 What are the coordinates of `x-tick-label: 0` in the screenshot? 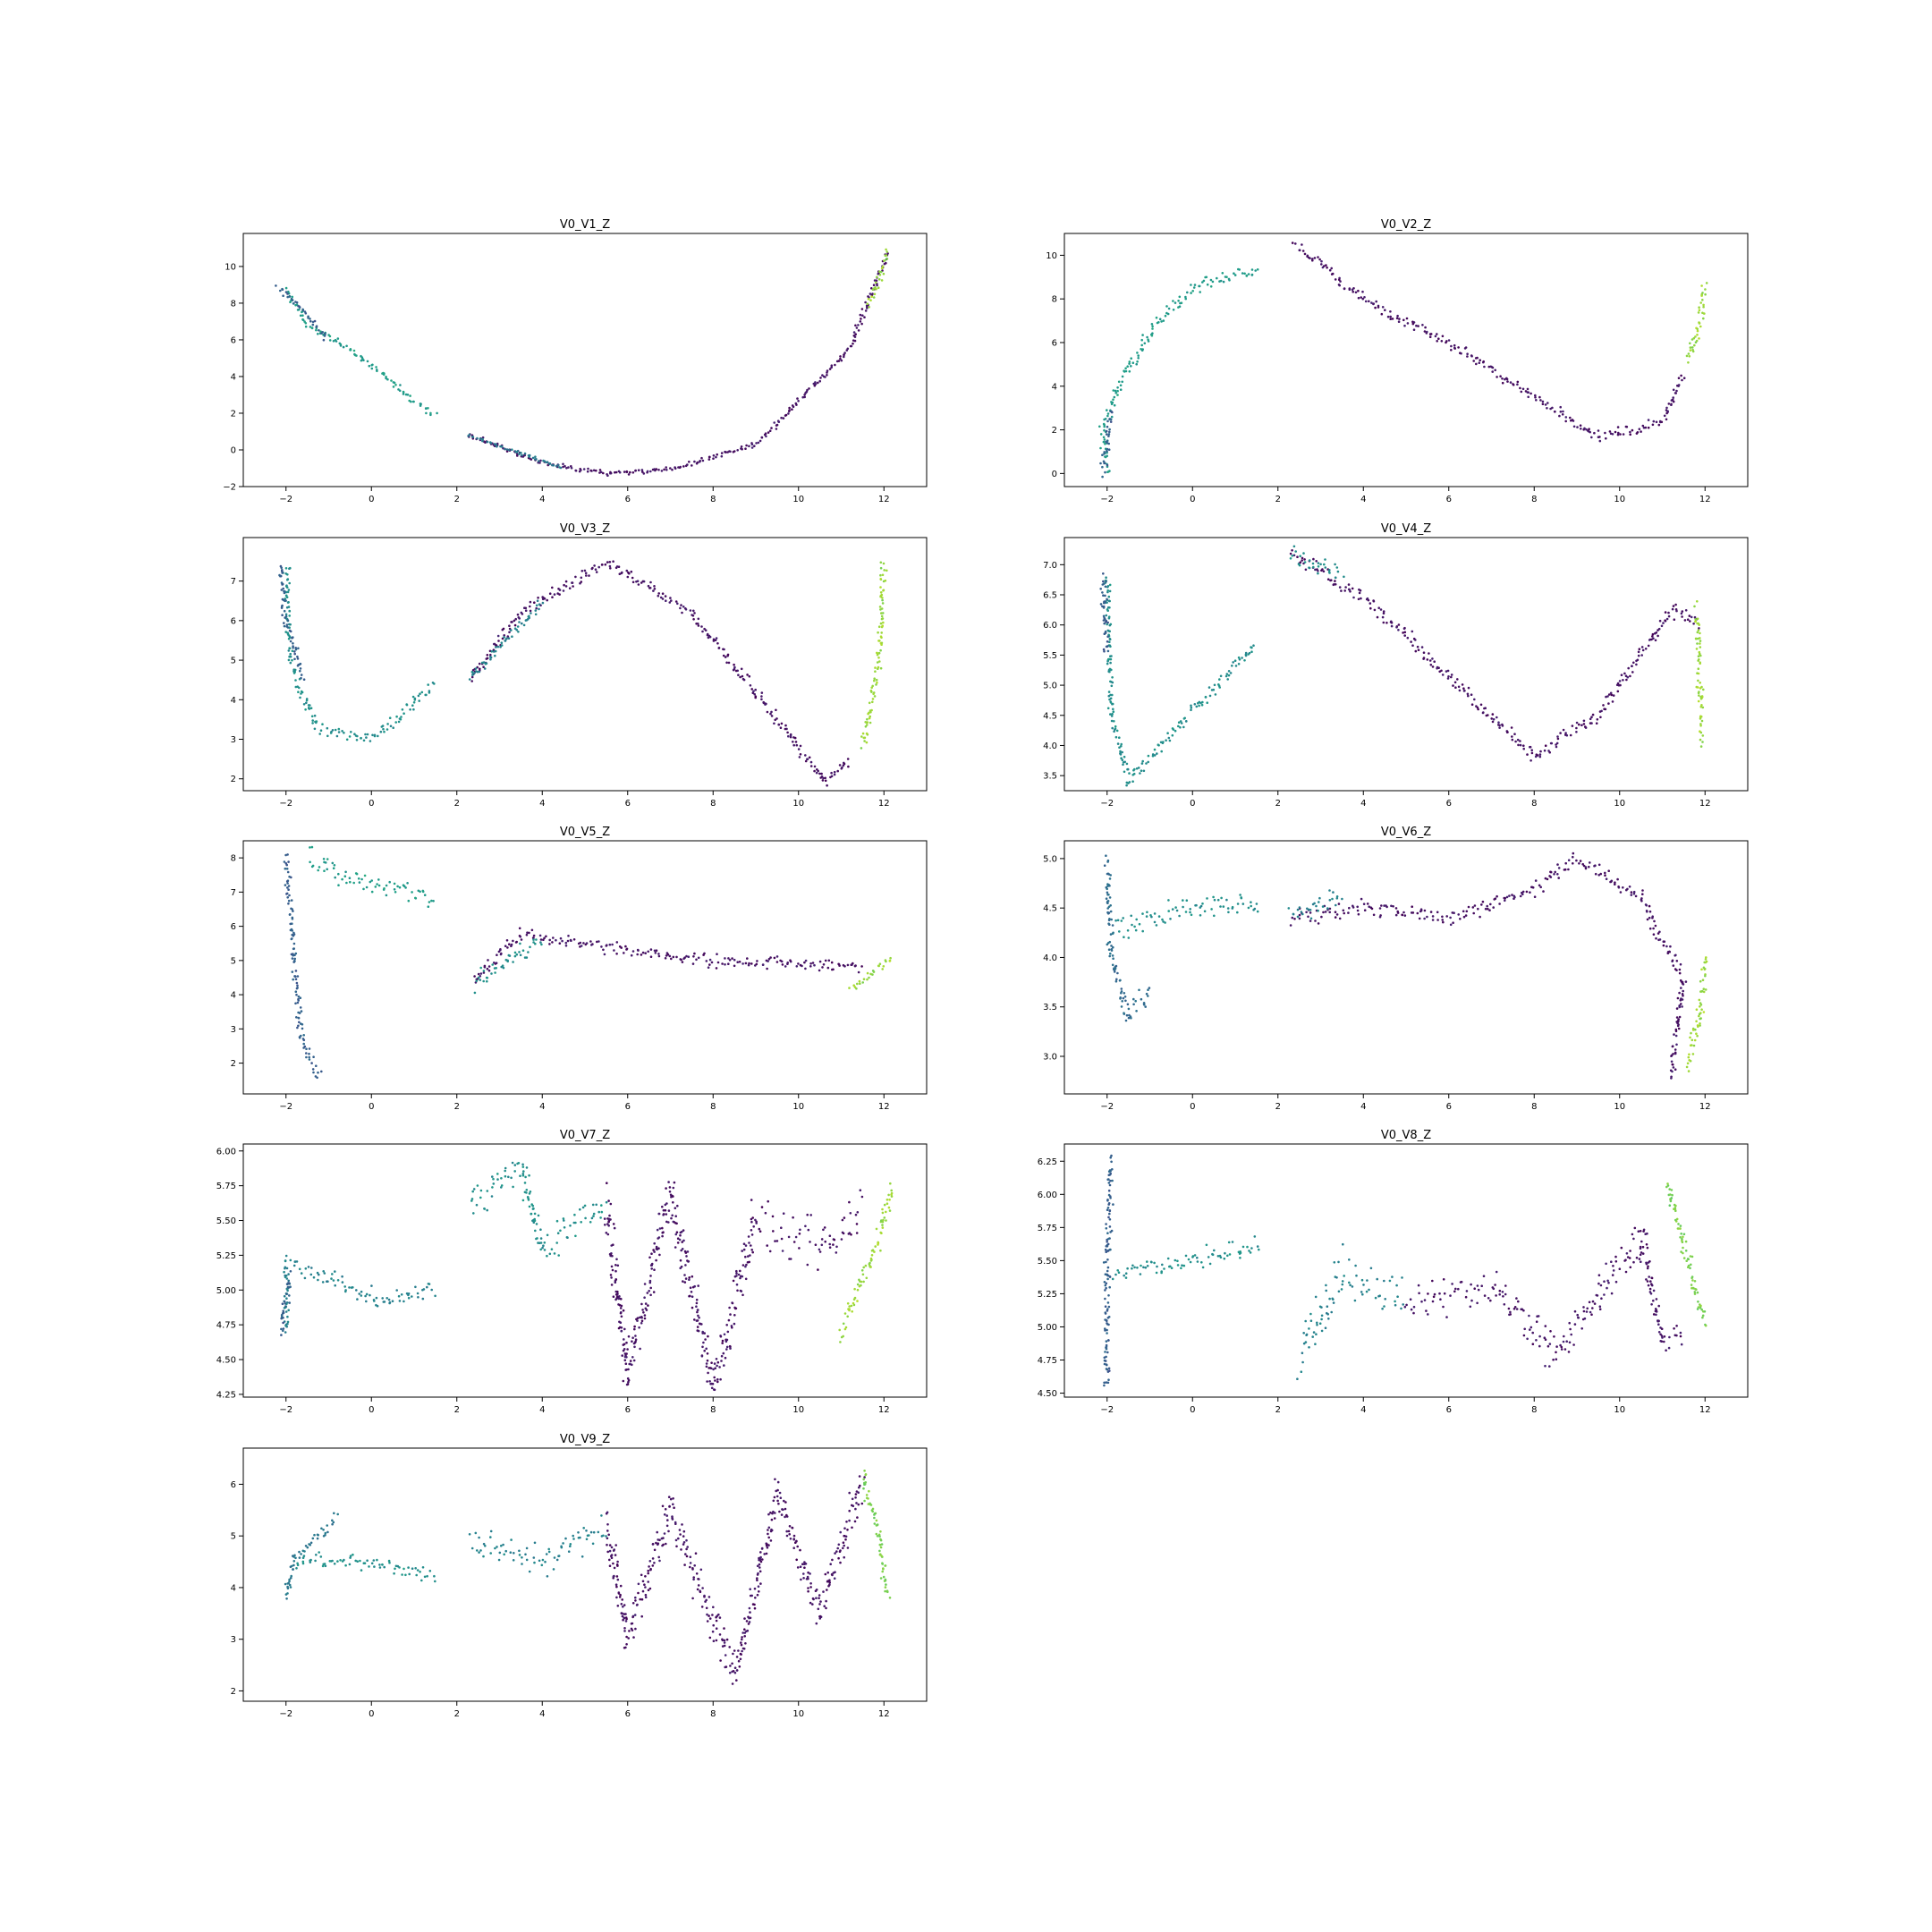 It's located at (371, 1410).